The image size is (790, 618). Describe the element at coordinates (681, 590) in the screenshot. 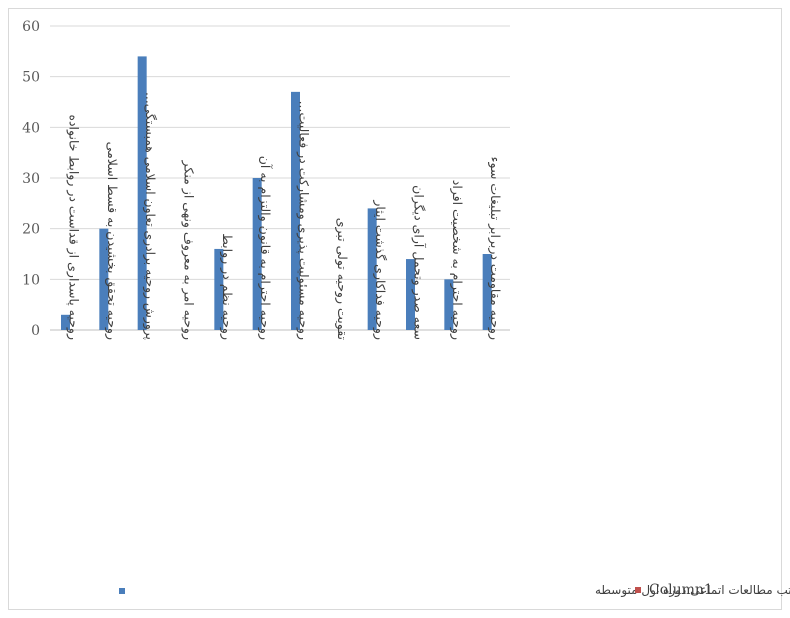

I see `legend-label-series-2: Column1` at that location.